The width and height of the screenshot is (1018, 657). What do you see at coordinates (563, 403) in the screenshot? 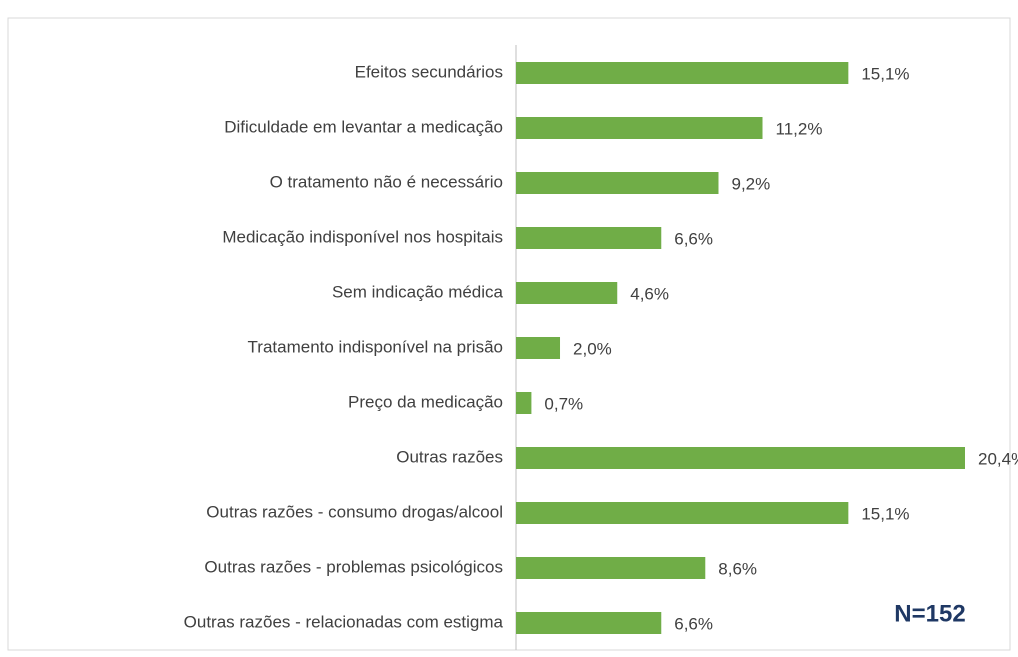
I see `value-label: 0,7%` at bounding box center [563, 403].